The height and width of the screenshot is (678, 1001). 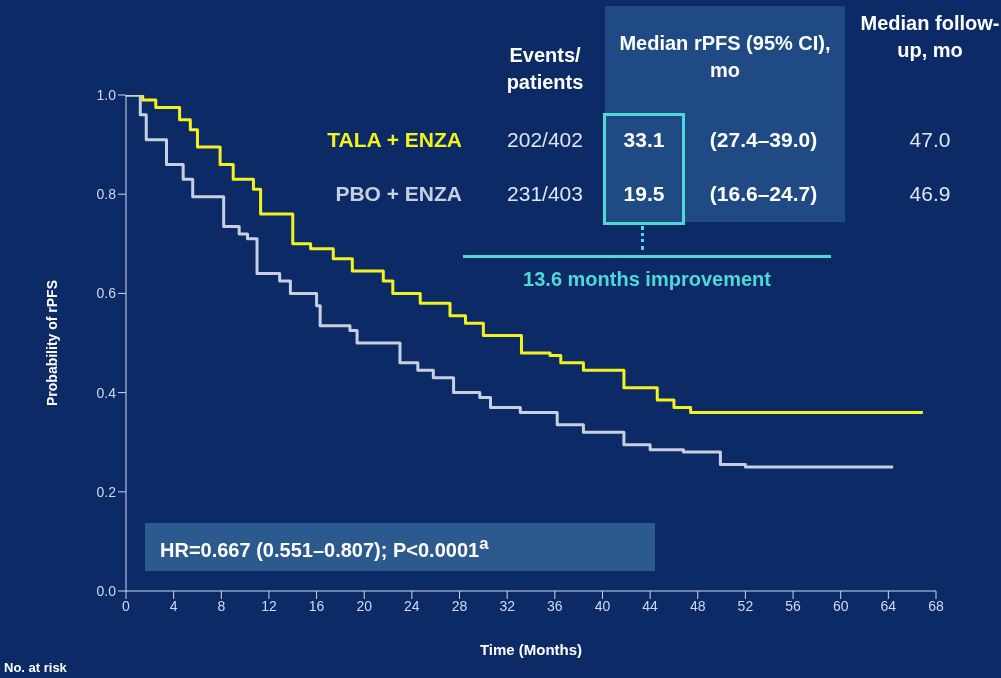 What do you see at coordinates (763, 140) in the screenshot?
I see `annotation: (27.4–39.0)` at bounding box center [763, 140].